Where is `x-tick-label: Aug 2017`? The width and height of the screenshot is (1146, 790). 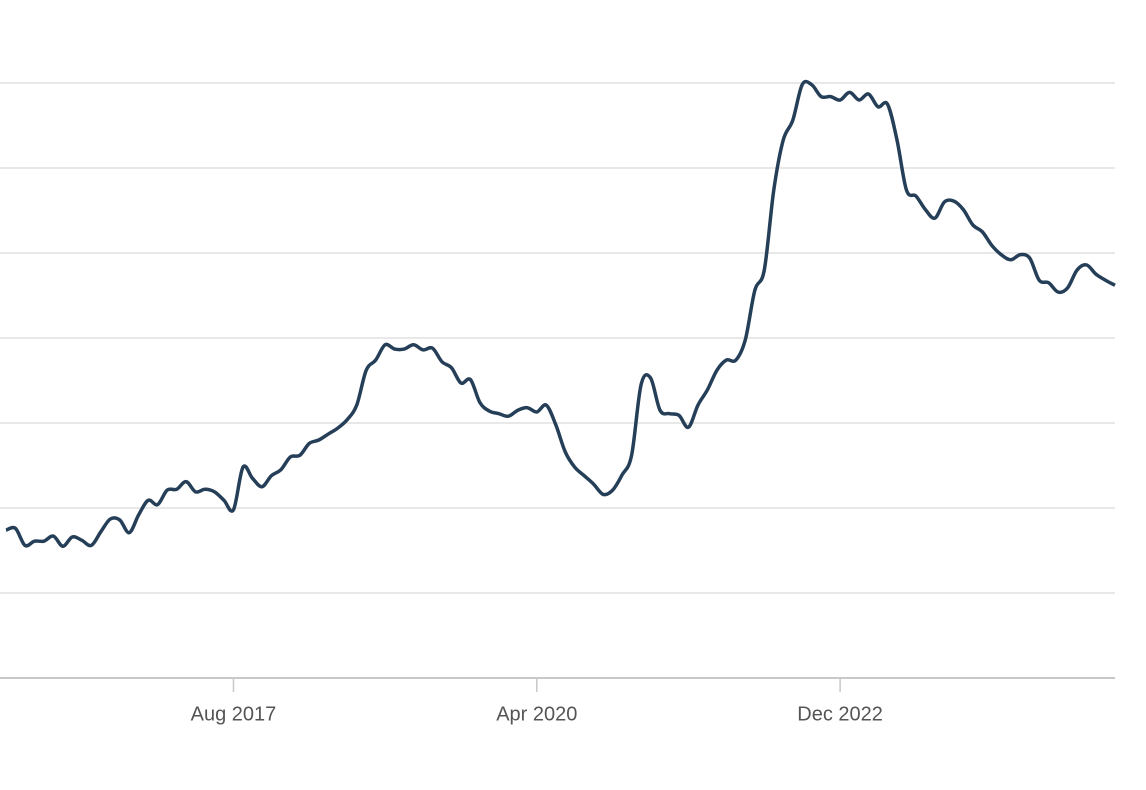
x-tick-label: Aug 2017 is located at coordinates (234, 714).